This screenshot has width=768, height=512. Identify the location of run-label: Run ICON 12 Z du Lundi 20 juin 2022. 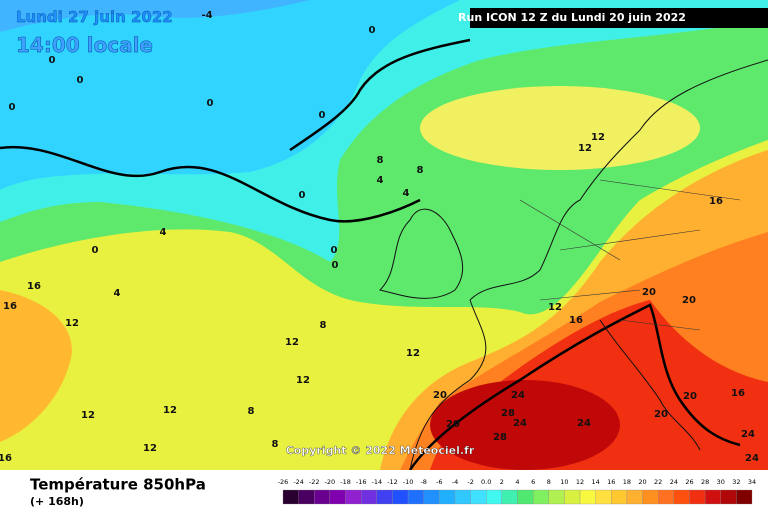
(572, 17).